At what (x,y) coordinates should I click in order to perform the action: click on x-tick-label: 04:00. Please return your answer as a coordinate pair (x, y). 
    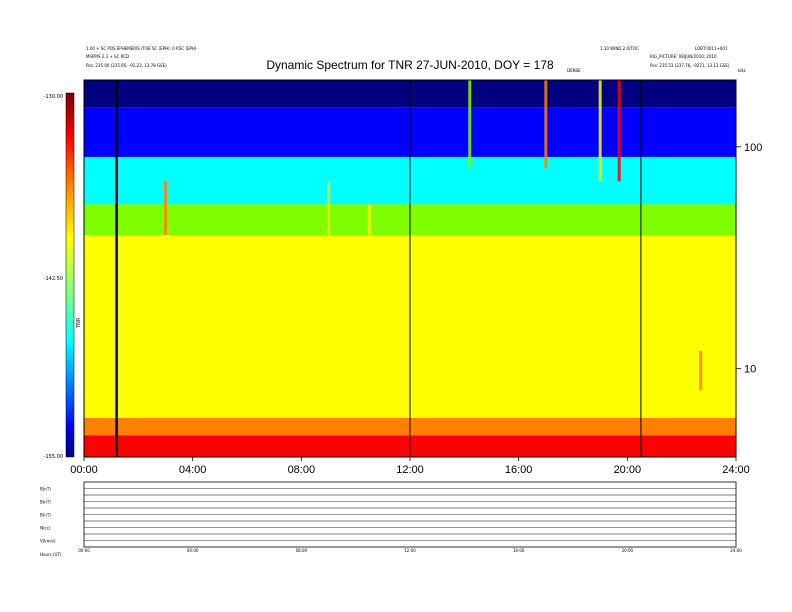
    Looking at the image, I should click on (193, 470).